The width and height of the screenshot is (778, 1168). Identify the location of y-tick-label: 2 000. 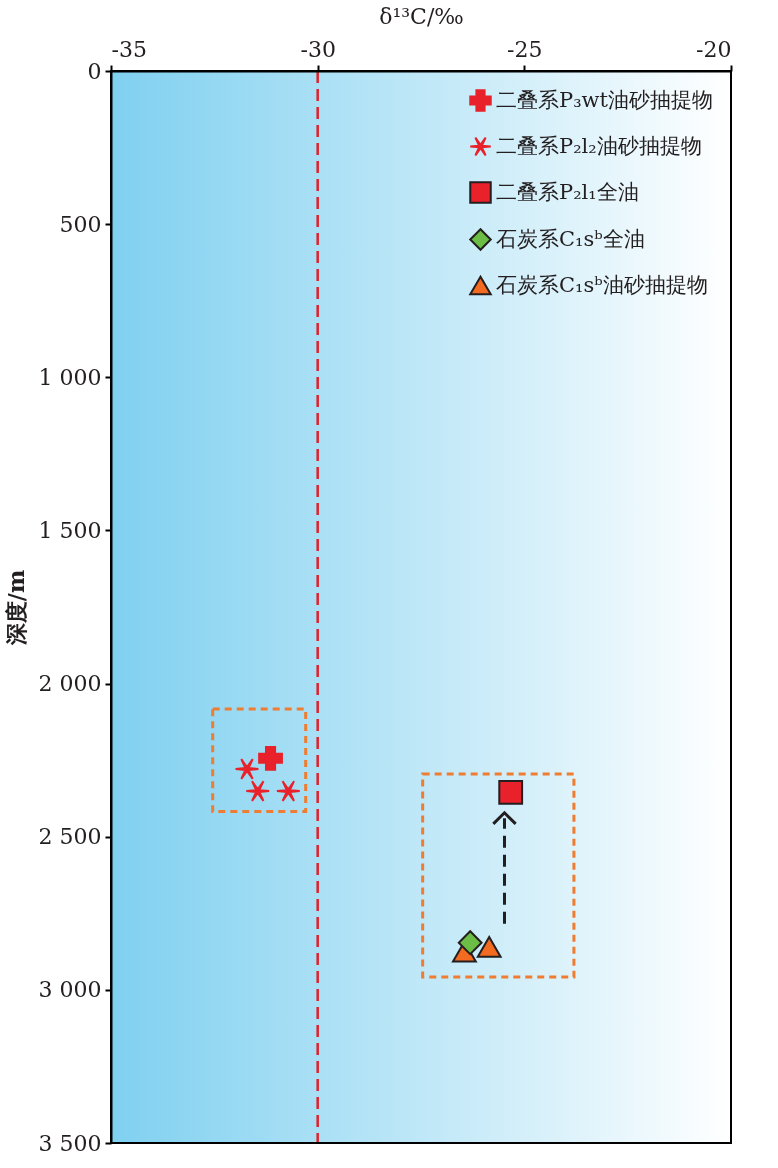
(70, 684).